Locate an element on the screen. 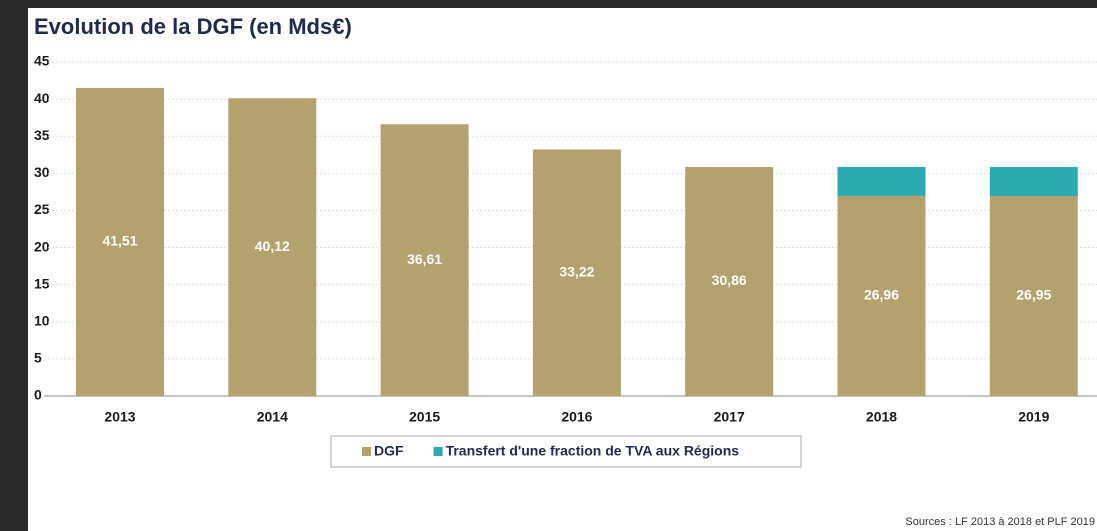 The image size is (1097, 531). x-tick-label: 2016 is located at coordinates (576, 417).